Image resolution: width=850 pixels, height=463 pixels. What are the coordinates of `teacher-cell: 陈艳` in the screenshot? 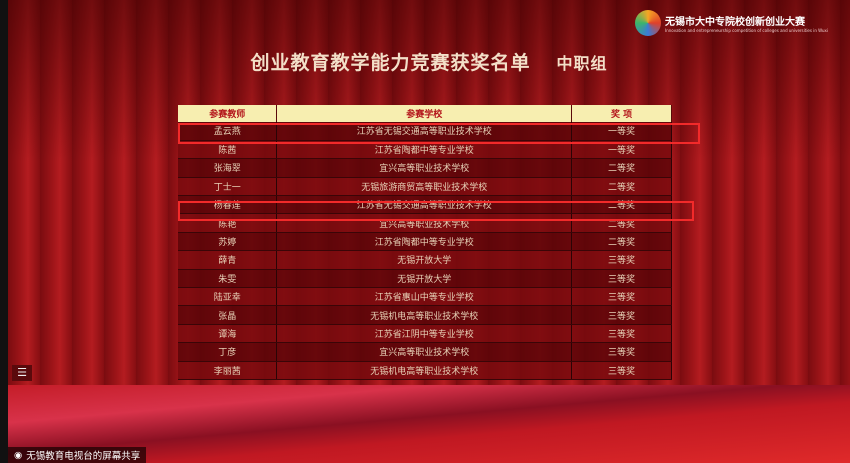 It's located at (228, 223).